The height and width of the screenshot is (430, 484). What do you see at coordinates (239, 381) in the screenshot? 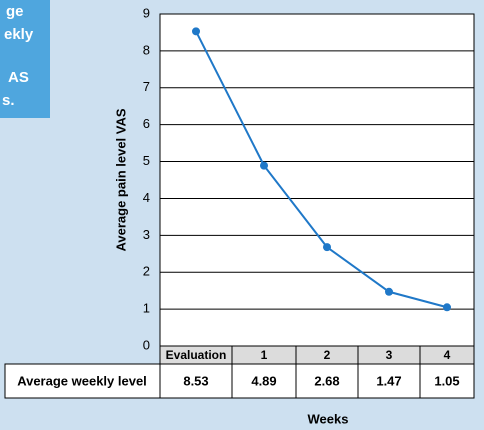
I see `table-data-row` at bounding box center [239, 381].